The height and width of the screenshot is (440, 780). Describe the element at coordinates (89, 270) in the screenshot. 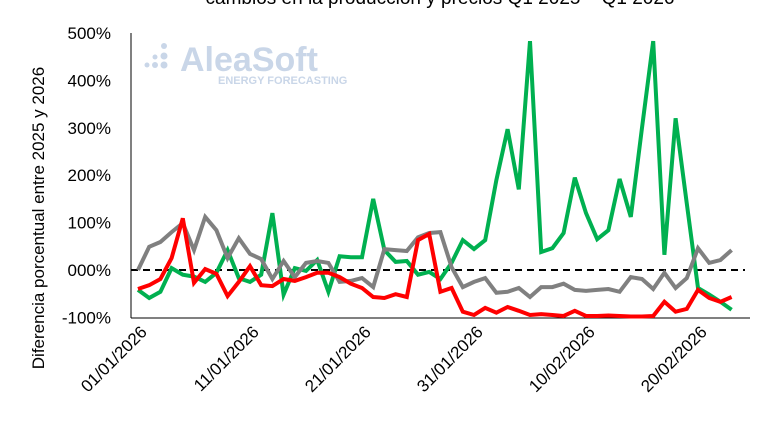

I see `y-tick-label: 000%` at that location.